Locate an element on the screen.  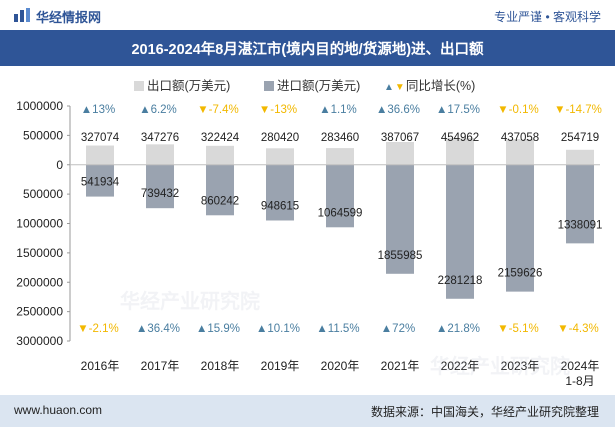
legend-import: 进口额(万美元) is located at coordinates (312, 84).